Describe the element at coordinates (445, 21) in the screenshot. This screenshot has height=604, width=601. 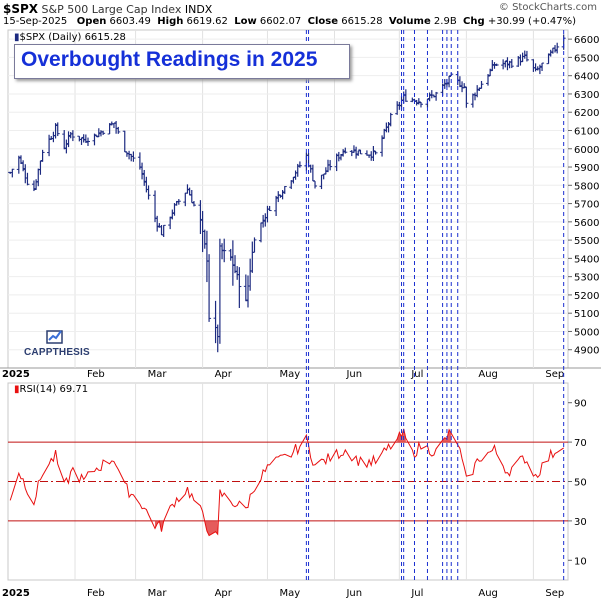
I see `volume-value: 2.9B` at that location.